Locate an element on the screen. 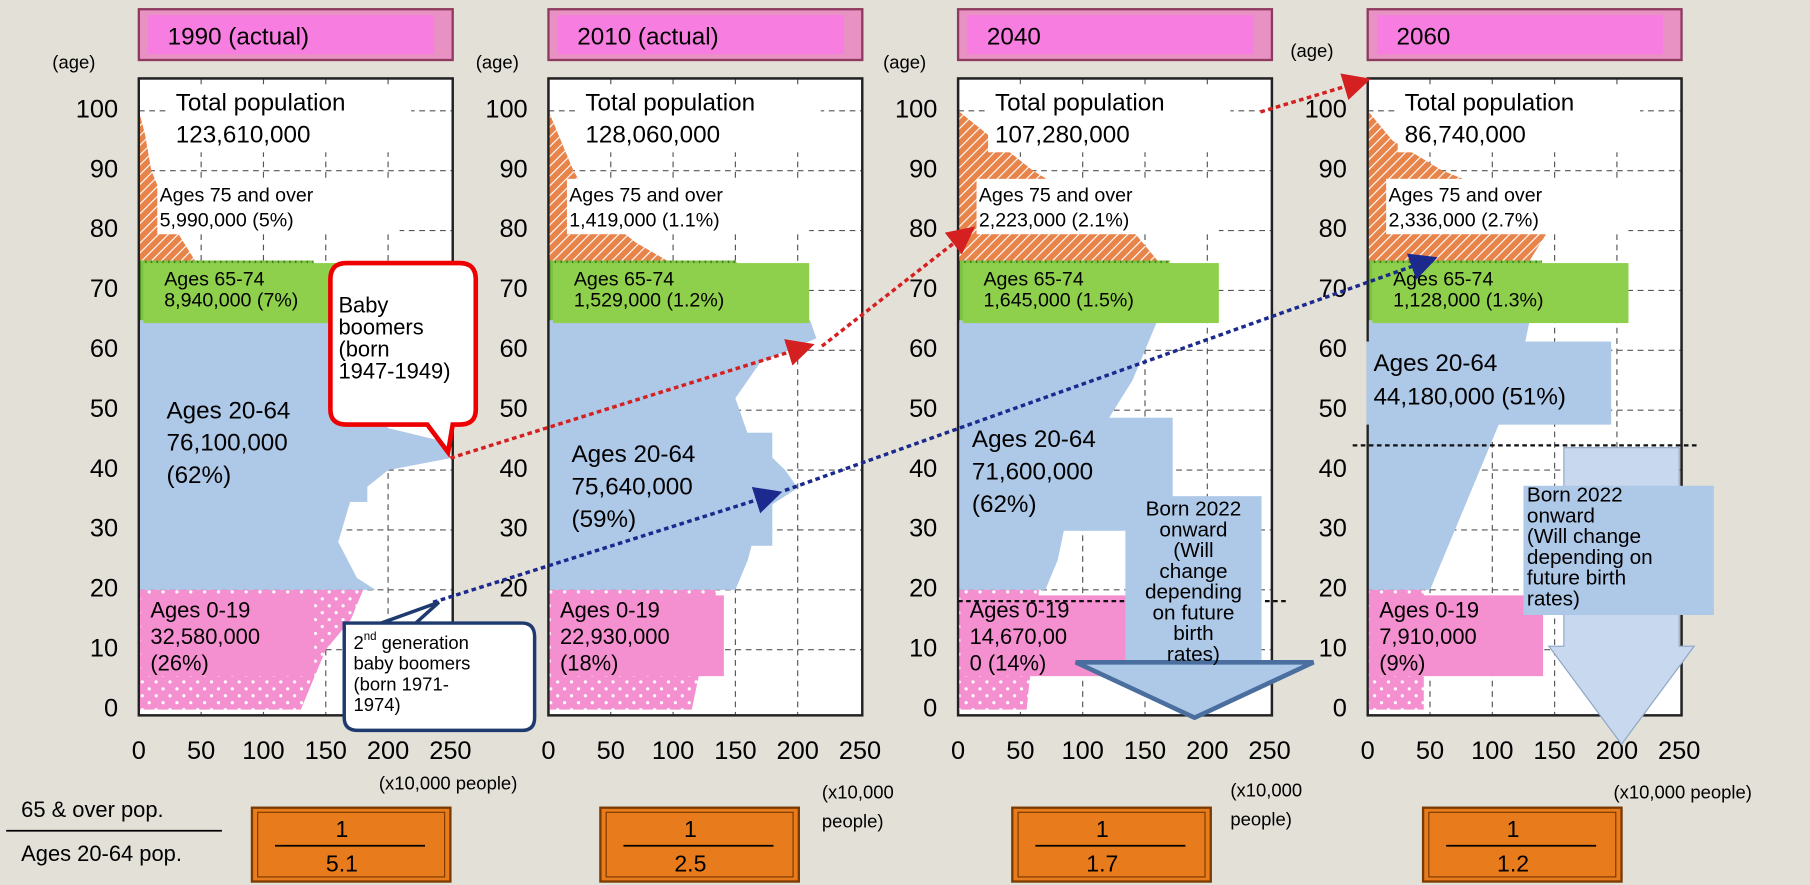 The image size is (1810, 885). ratio-denominator: 1.7 is located at coordinates (1102, 863).